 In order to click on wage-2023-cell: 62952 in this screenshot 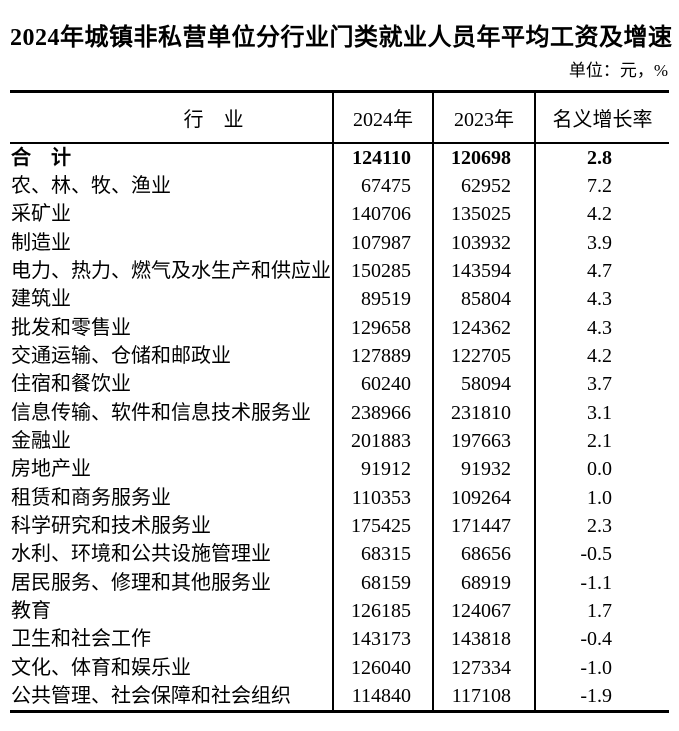, I will do `click(483, 186)`.